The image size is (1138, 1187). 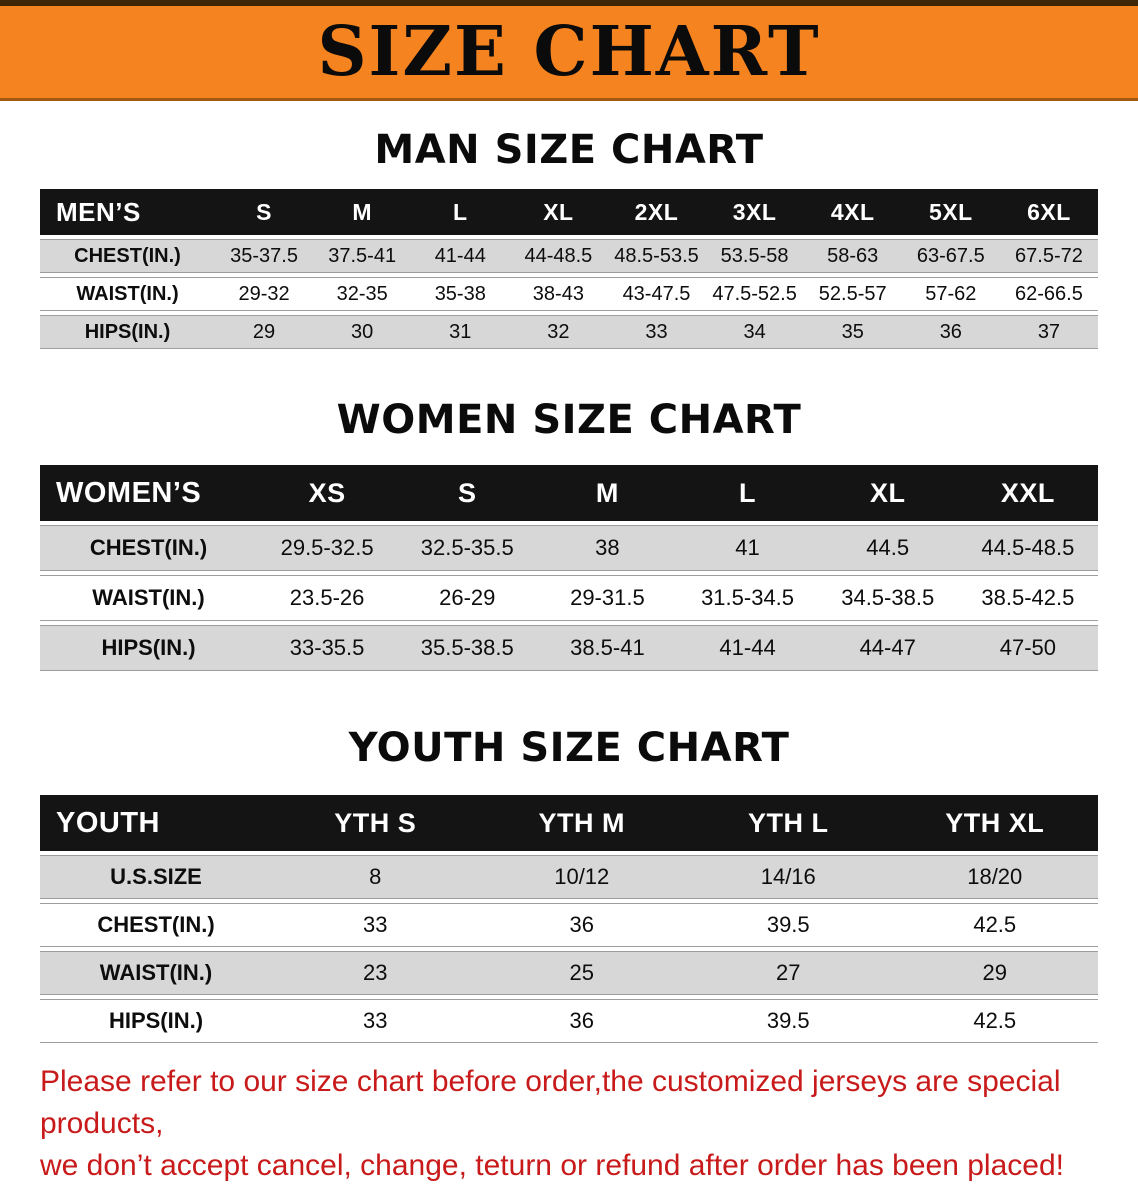 I want to click on size-value: 18/20, so click(x=994, y=877).